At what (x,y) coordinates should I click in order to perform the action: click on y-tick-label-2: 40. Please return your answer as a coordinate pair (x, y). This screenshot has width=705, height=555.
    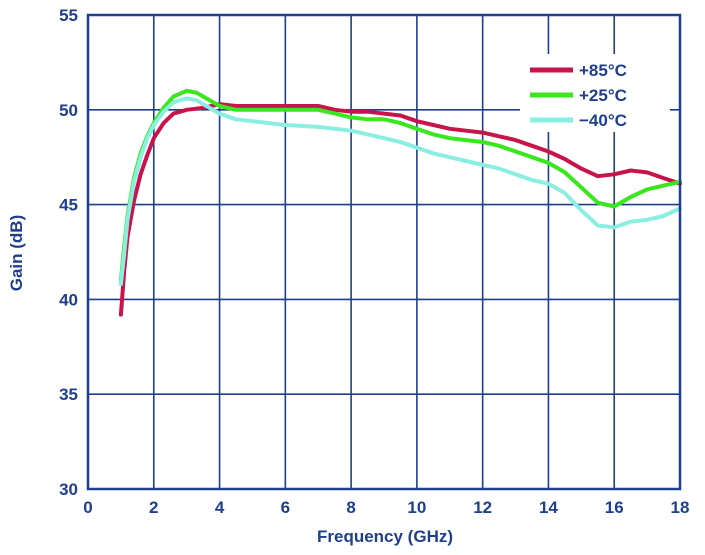
    Looking at the image, I should click on (68, 299).